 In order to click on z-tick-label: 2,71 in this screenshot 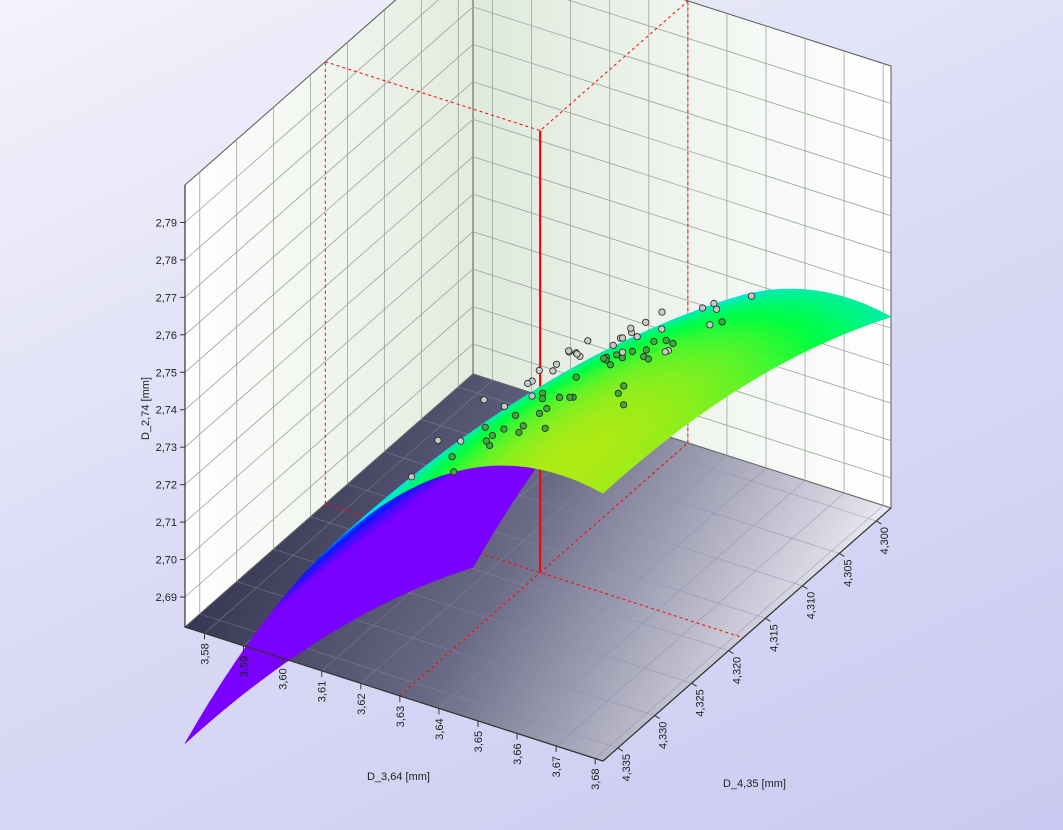, I will do `click(166, 523)`.